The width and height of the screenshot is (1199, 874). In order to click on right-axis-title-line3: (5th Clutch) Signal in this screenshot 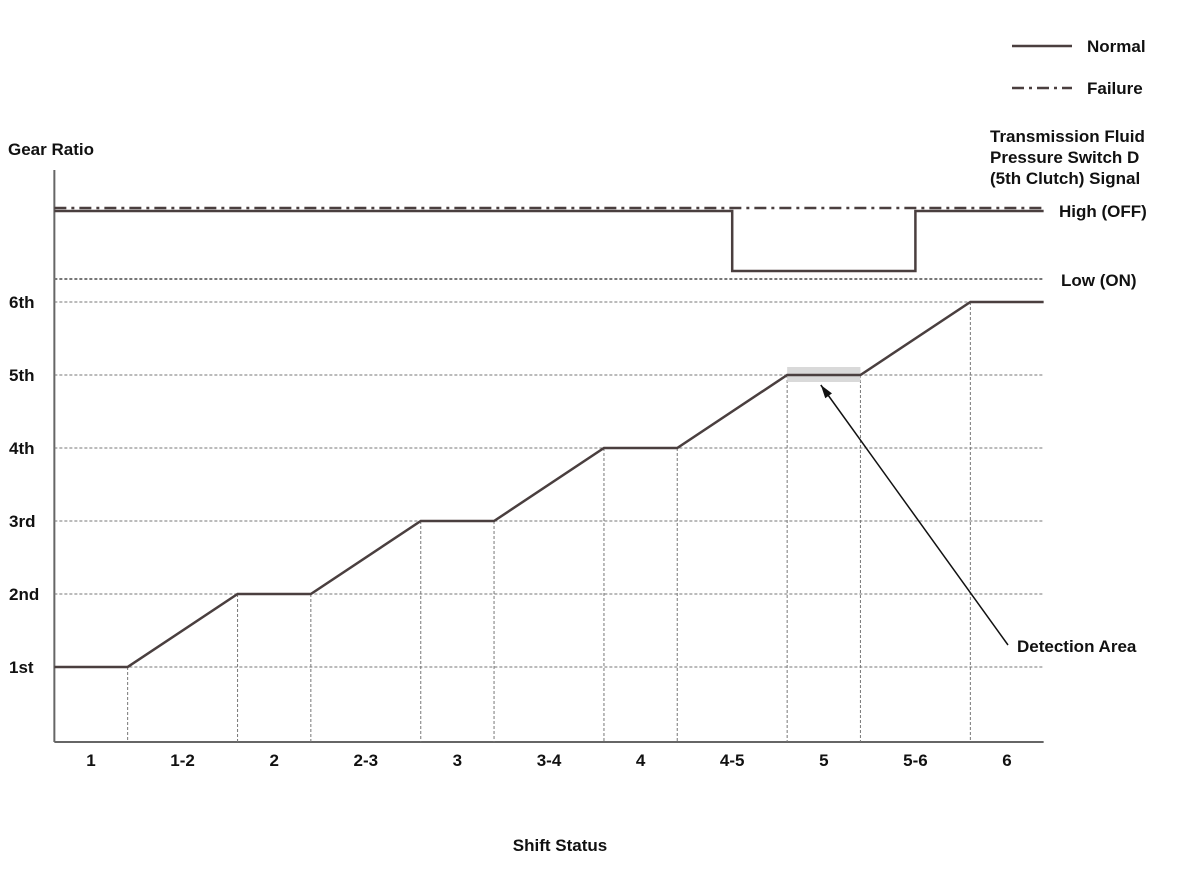, I will do `click(1065, 178)`.